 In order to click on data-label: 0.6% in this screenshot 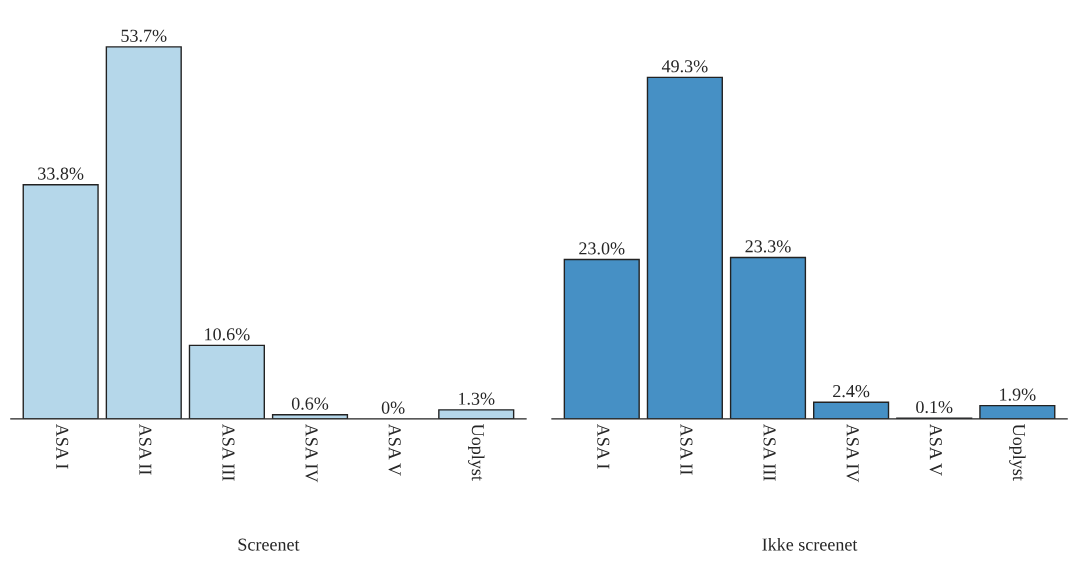, I will do `click(310, 403)`.